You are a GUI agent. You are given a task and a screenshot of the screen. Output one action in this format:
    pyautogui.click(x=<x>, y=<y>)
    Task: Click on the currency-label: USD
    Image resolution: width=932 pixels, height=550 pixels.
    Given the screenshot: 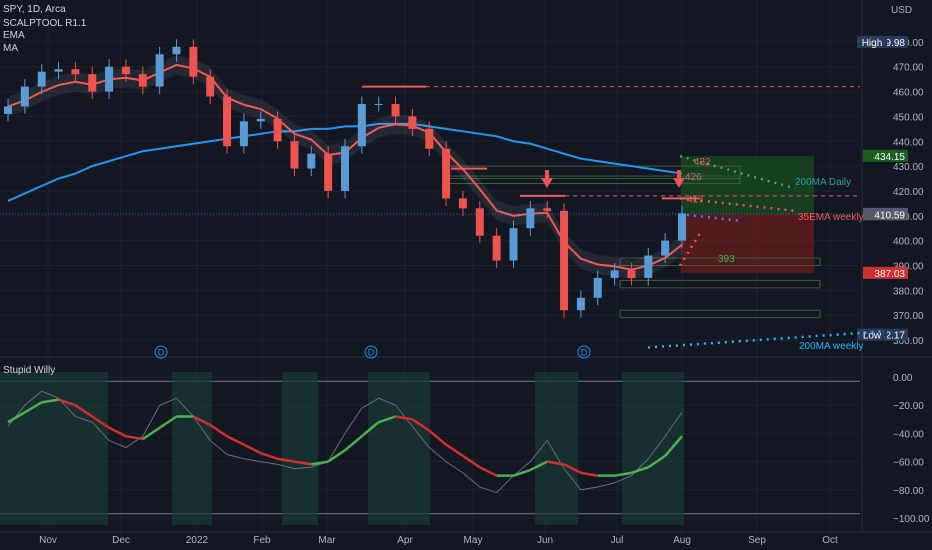 What is the action you would take?
    pyautogui.click(x=902, y=10)
    